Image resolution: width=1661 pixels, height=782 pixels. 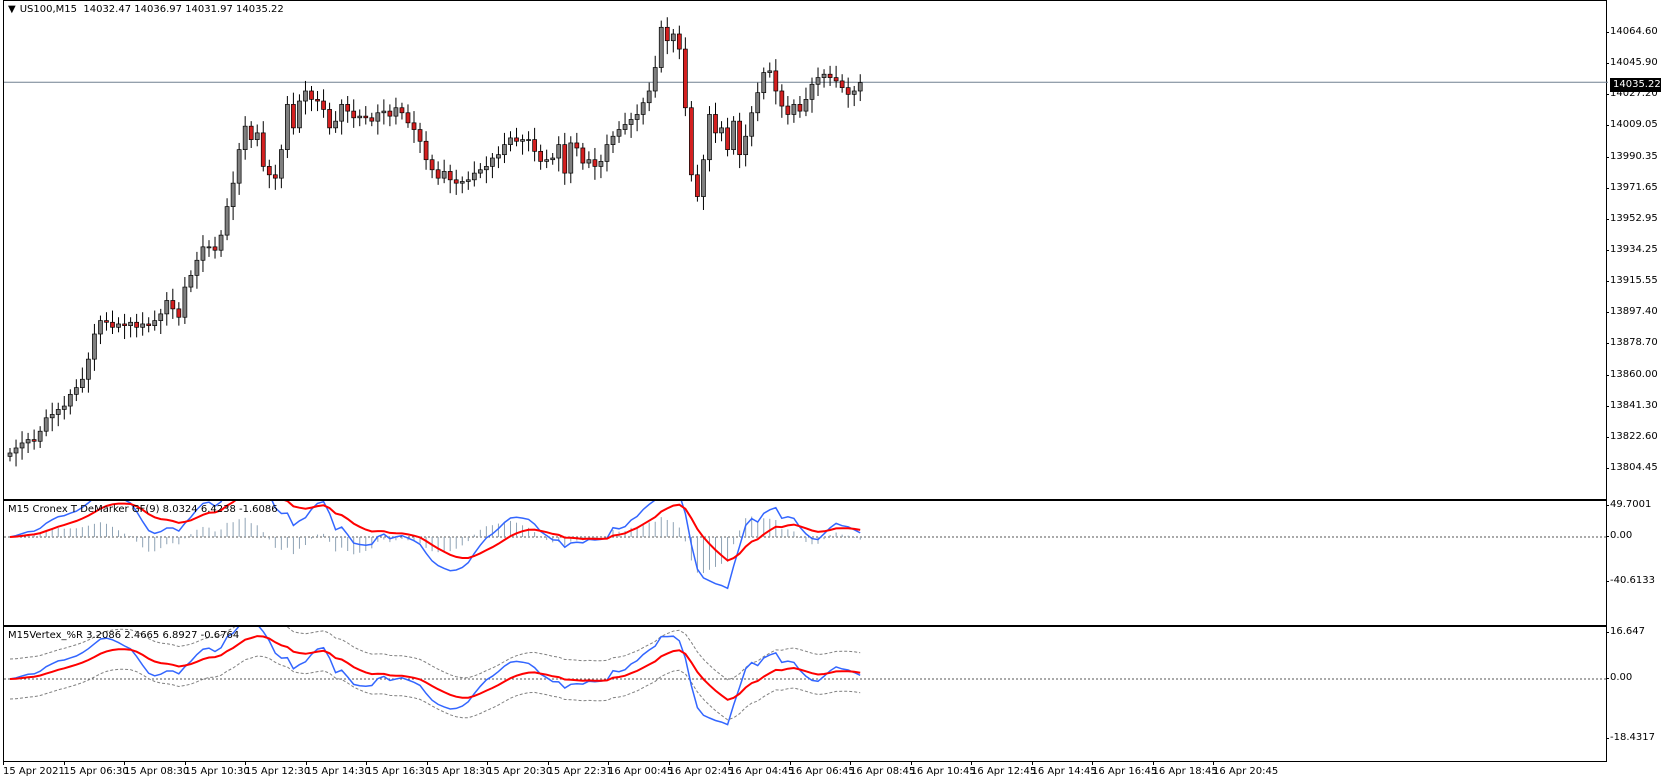 What do you see at coordinates (520, 769) in the screenshot?
I see `time-axis-tick: 15 Apr 20:30` at bounding box center [520, 769].